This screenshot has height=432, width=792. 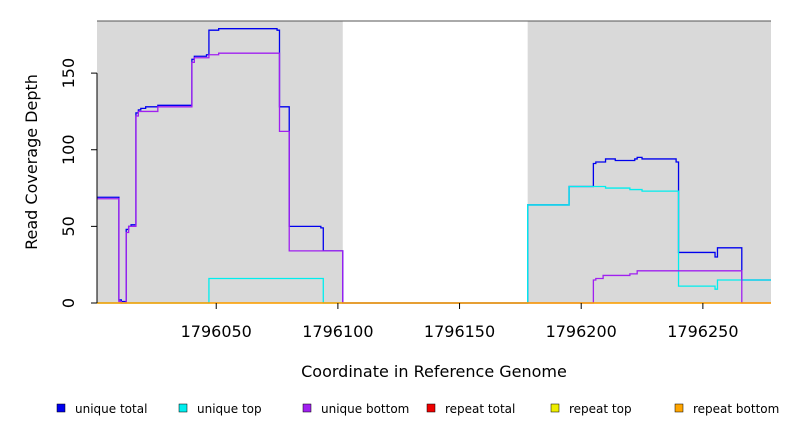 What do you see at coordinates (702, 331) in the screenshot?
I see `x-tick-label: 1796250` at bounding box center [702, 331].